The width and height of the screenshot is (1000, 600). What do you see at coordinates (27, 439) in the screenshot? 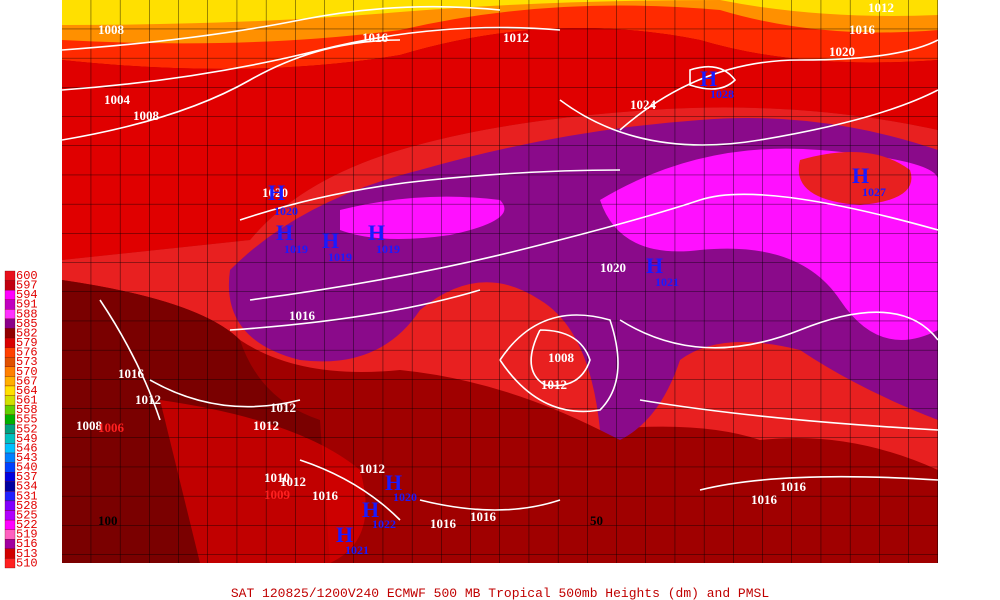
I see `colorbar-label: 549` at bounding box center [27, 439].